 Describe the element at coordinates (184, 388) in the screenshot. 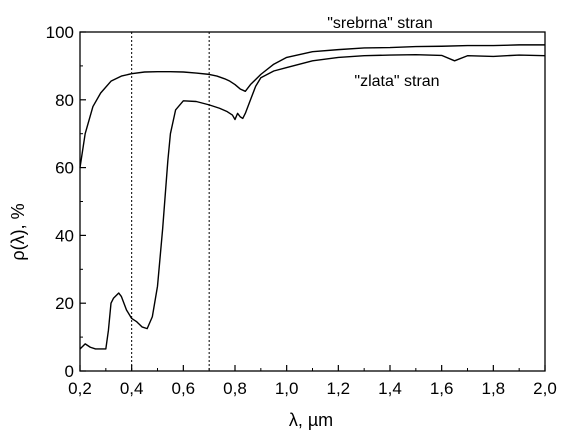

I see `x-tick-label: 0,6` at that location.